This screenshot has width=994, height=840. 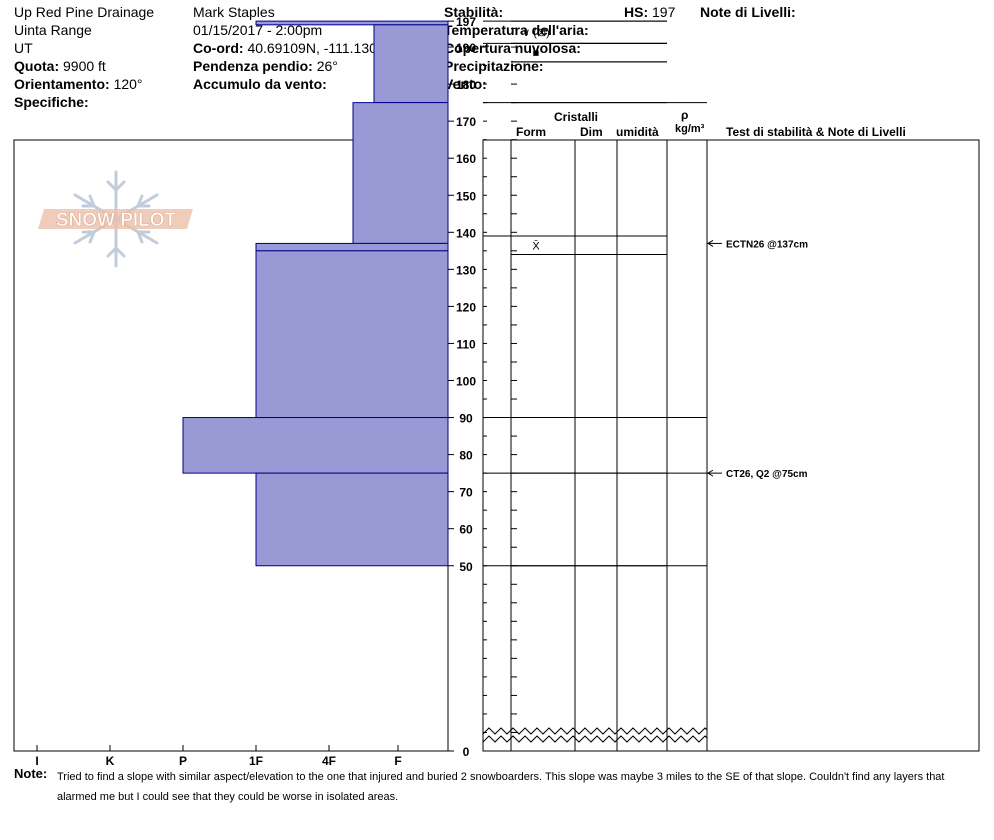 What do you see at coordinates (53, 30) in the screenshot?
I see `range: Uinta Range` at bounding box center [53, 30].